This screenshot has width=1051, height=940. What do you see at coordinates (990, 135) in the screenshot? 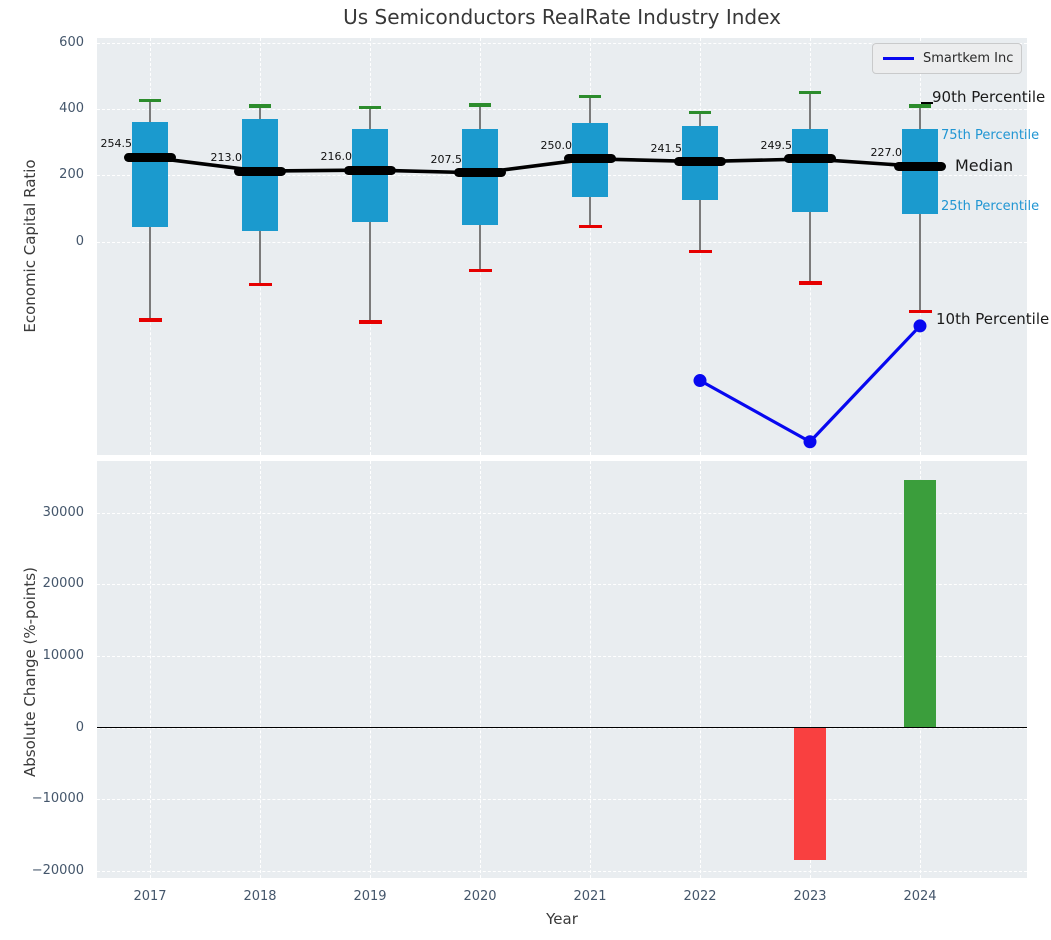
I see `percentile-annotation: 75th Percentile` at bounding box center [990, 135].